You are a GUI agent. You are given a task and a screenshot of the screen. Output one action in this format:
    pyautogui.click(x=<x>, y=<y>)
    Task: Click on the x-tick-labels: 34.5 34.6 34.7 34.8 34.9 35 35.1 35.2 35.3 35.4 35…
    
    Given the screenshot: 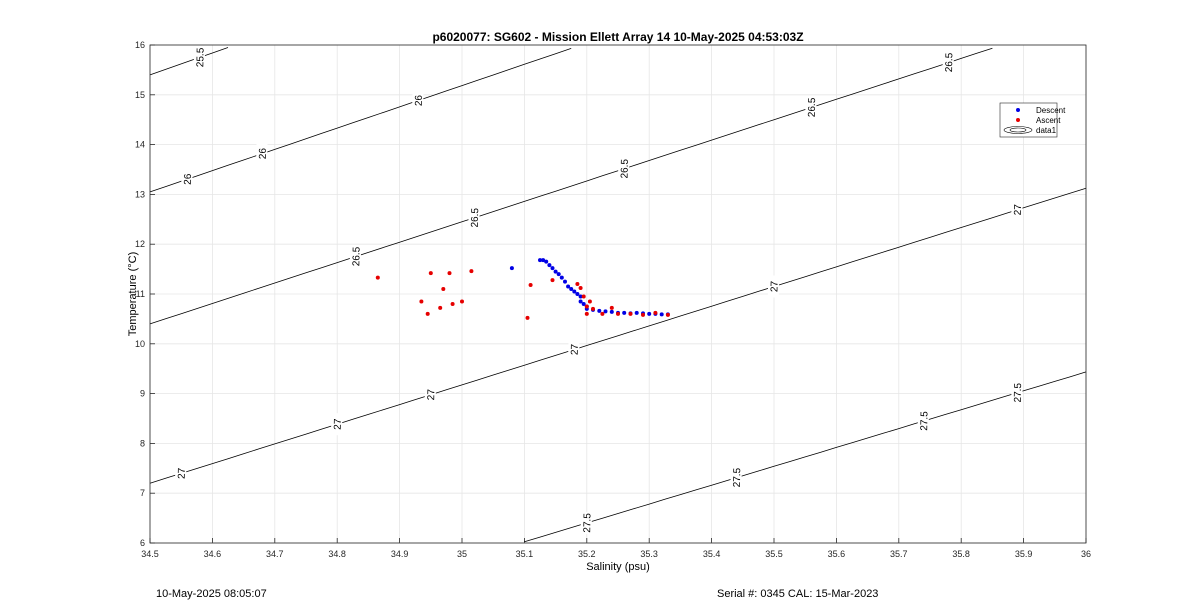 What is the action you would take?
    pyautogui.click(x=616, y=554)
    